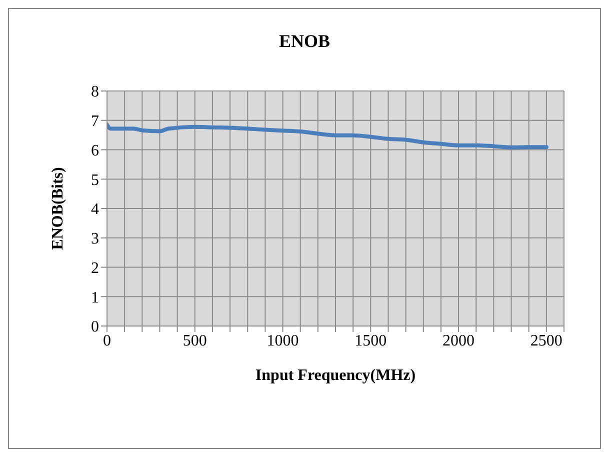  What do you see at coordinates (95, 209) in the screenshot?
I see `y-tick-label: 4` at bounding box center [95, 209].